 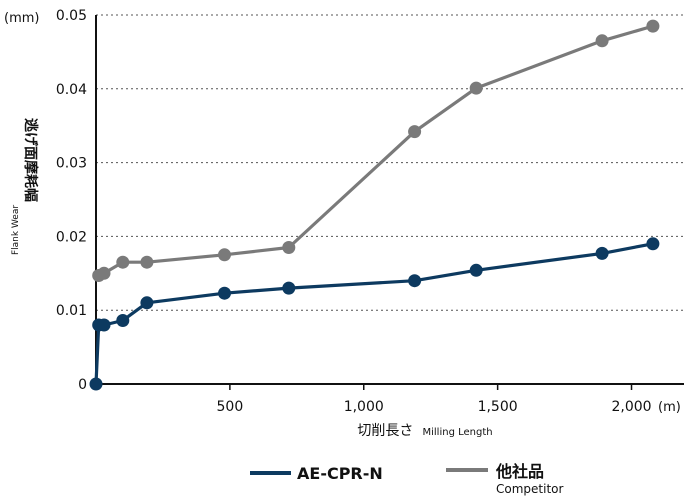 I want to click on legend-item-competitor: 他社品 Competitor, so click(x=504, y=479).